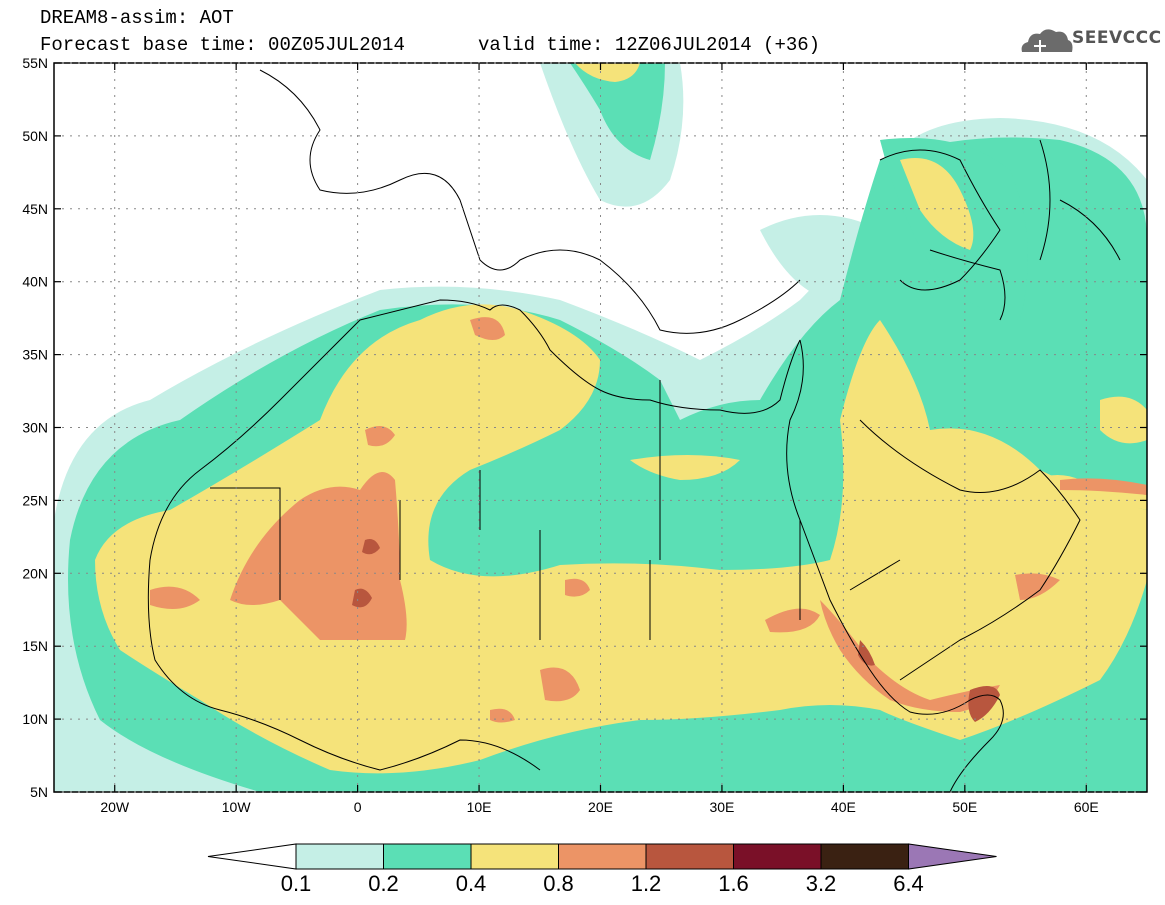 The height and width of the screenshot is (905, 1165). I want to click on aot-layer-1.2, so click(676, 630).